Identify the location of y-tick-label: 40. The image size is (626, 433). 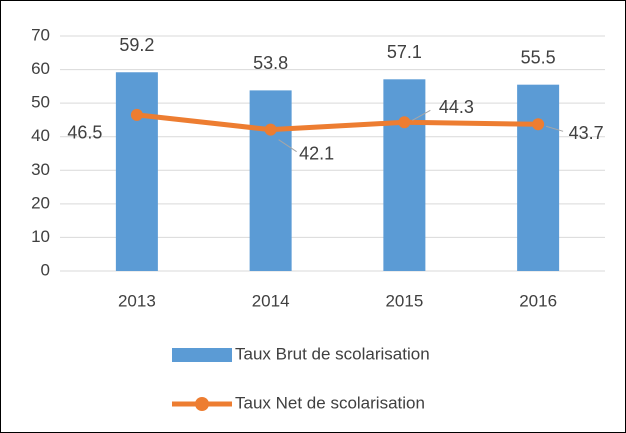
(40, 135).